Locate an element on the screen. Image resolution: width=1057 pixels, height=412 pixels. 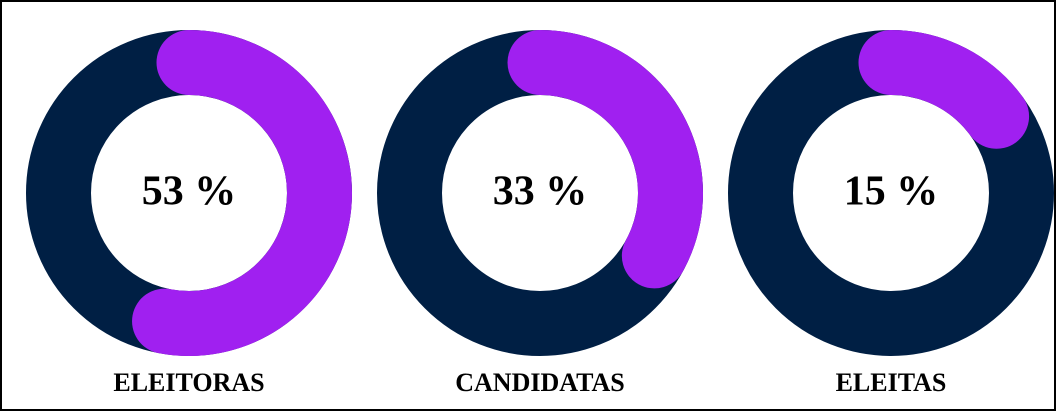
center-value-label: 15 % is located at coordinates (891, 192).